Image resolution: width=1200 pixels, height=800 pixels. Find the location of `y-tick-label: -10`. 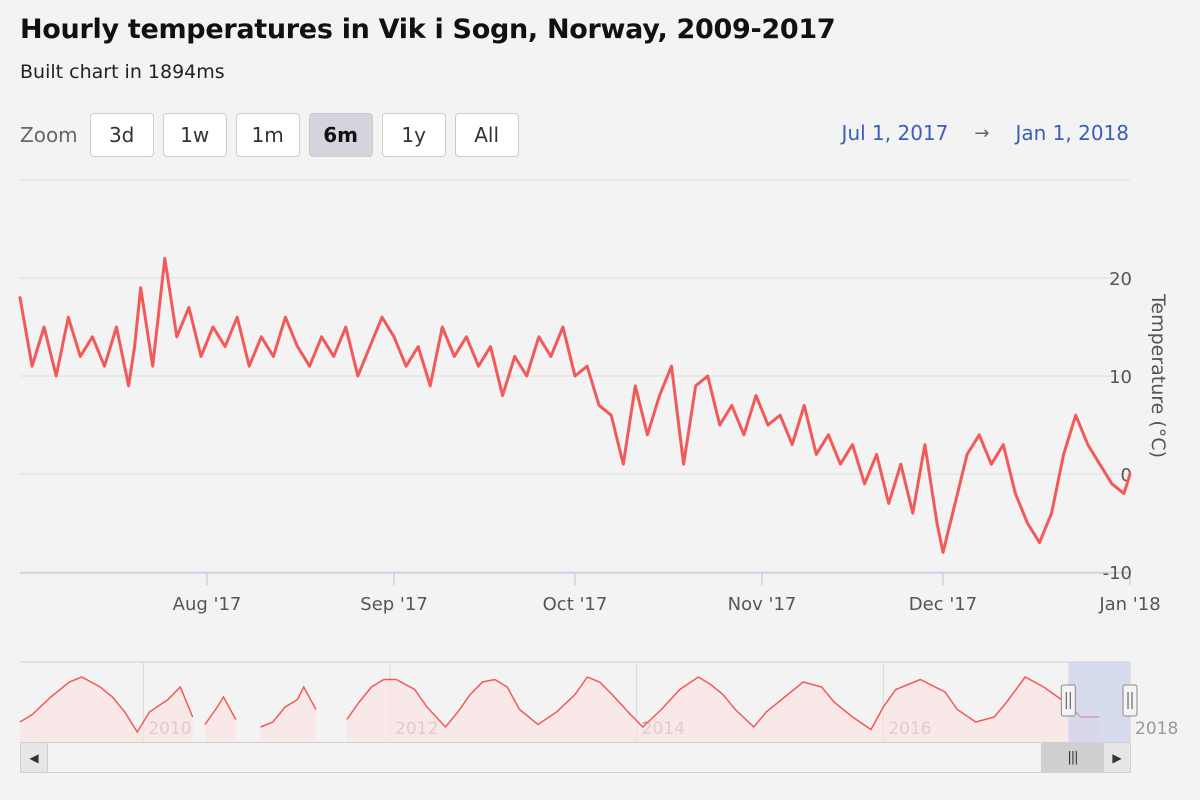

y-tick-label: -10 is located at coordinates (1117, 573).